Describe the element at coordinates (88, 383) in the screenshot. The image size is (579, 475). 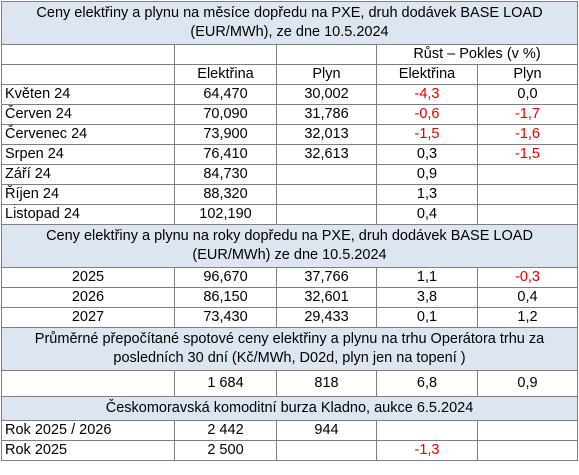
I see `row-label` at that location.